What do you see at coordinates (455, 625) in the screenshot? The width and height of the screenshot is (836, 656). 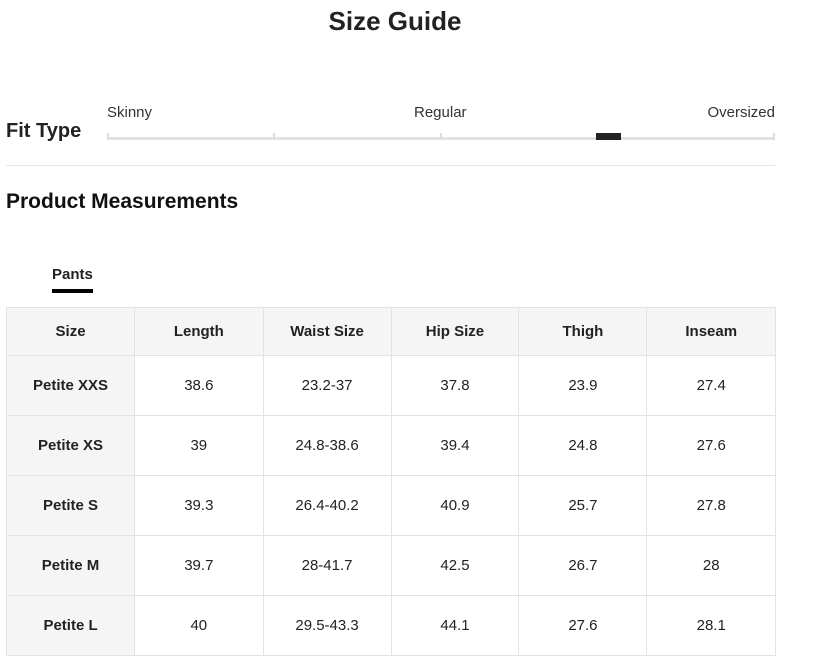 I see `value-cell: 44.1` at bounding box center [455, 625].